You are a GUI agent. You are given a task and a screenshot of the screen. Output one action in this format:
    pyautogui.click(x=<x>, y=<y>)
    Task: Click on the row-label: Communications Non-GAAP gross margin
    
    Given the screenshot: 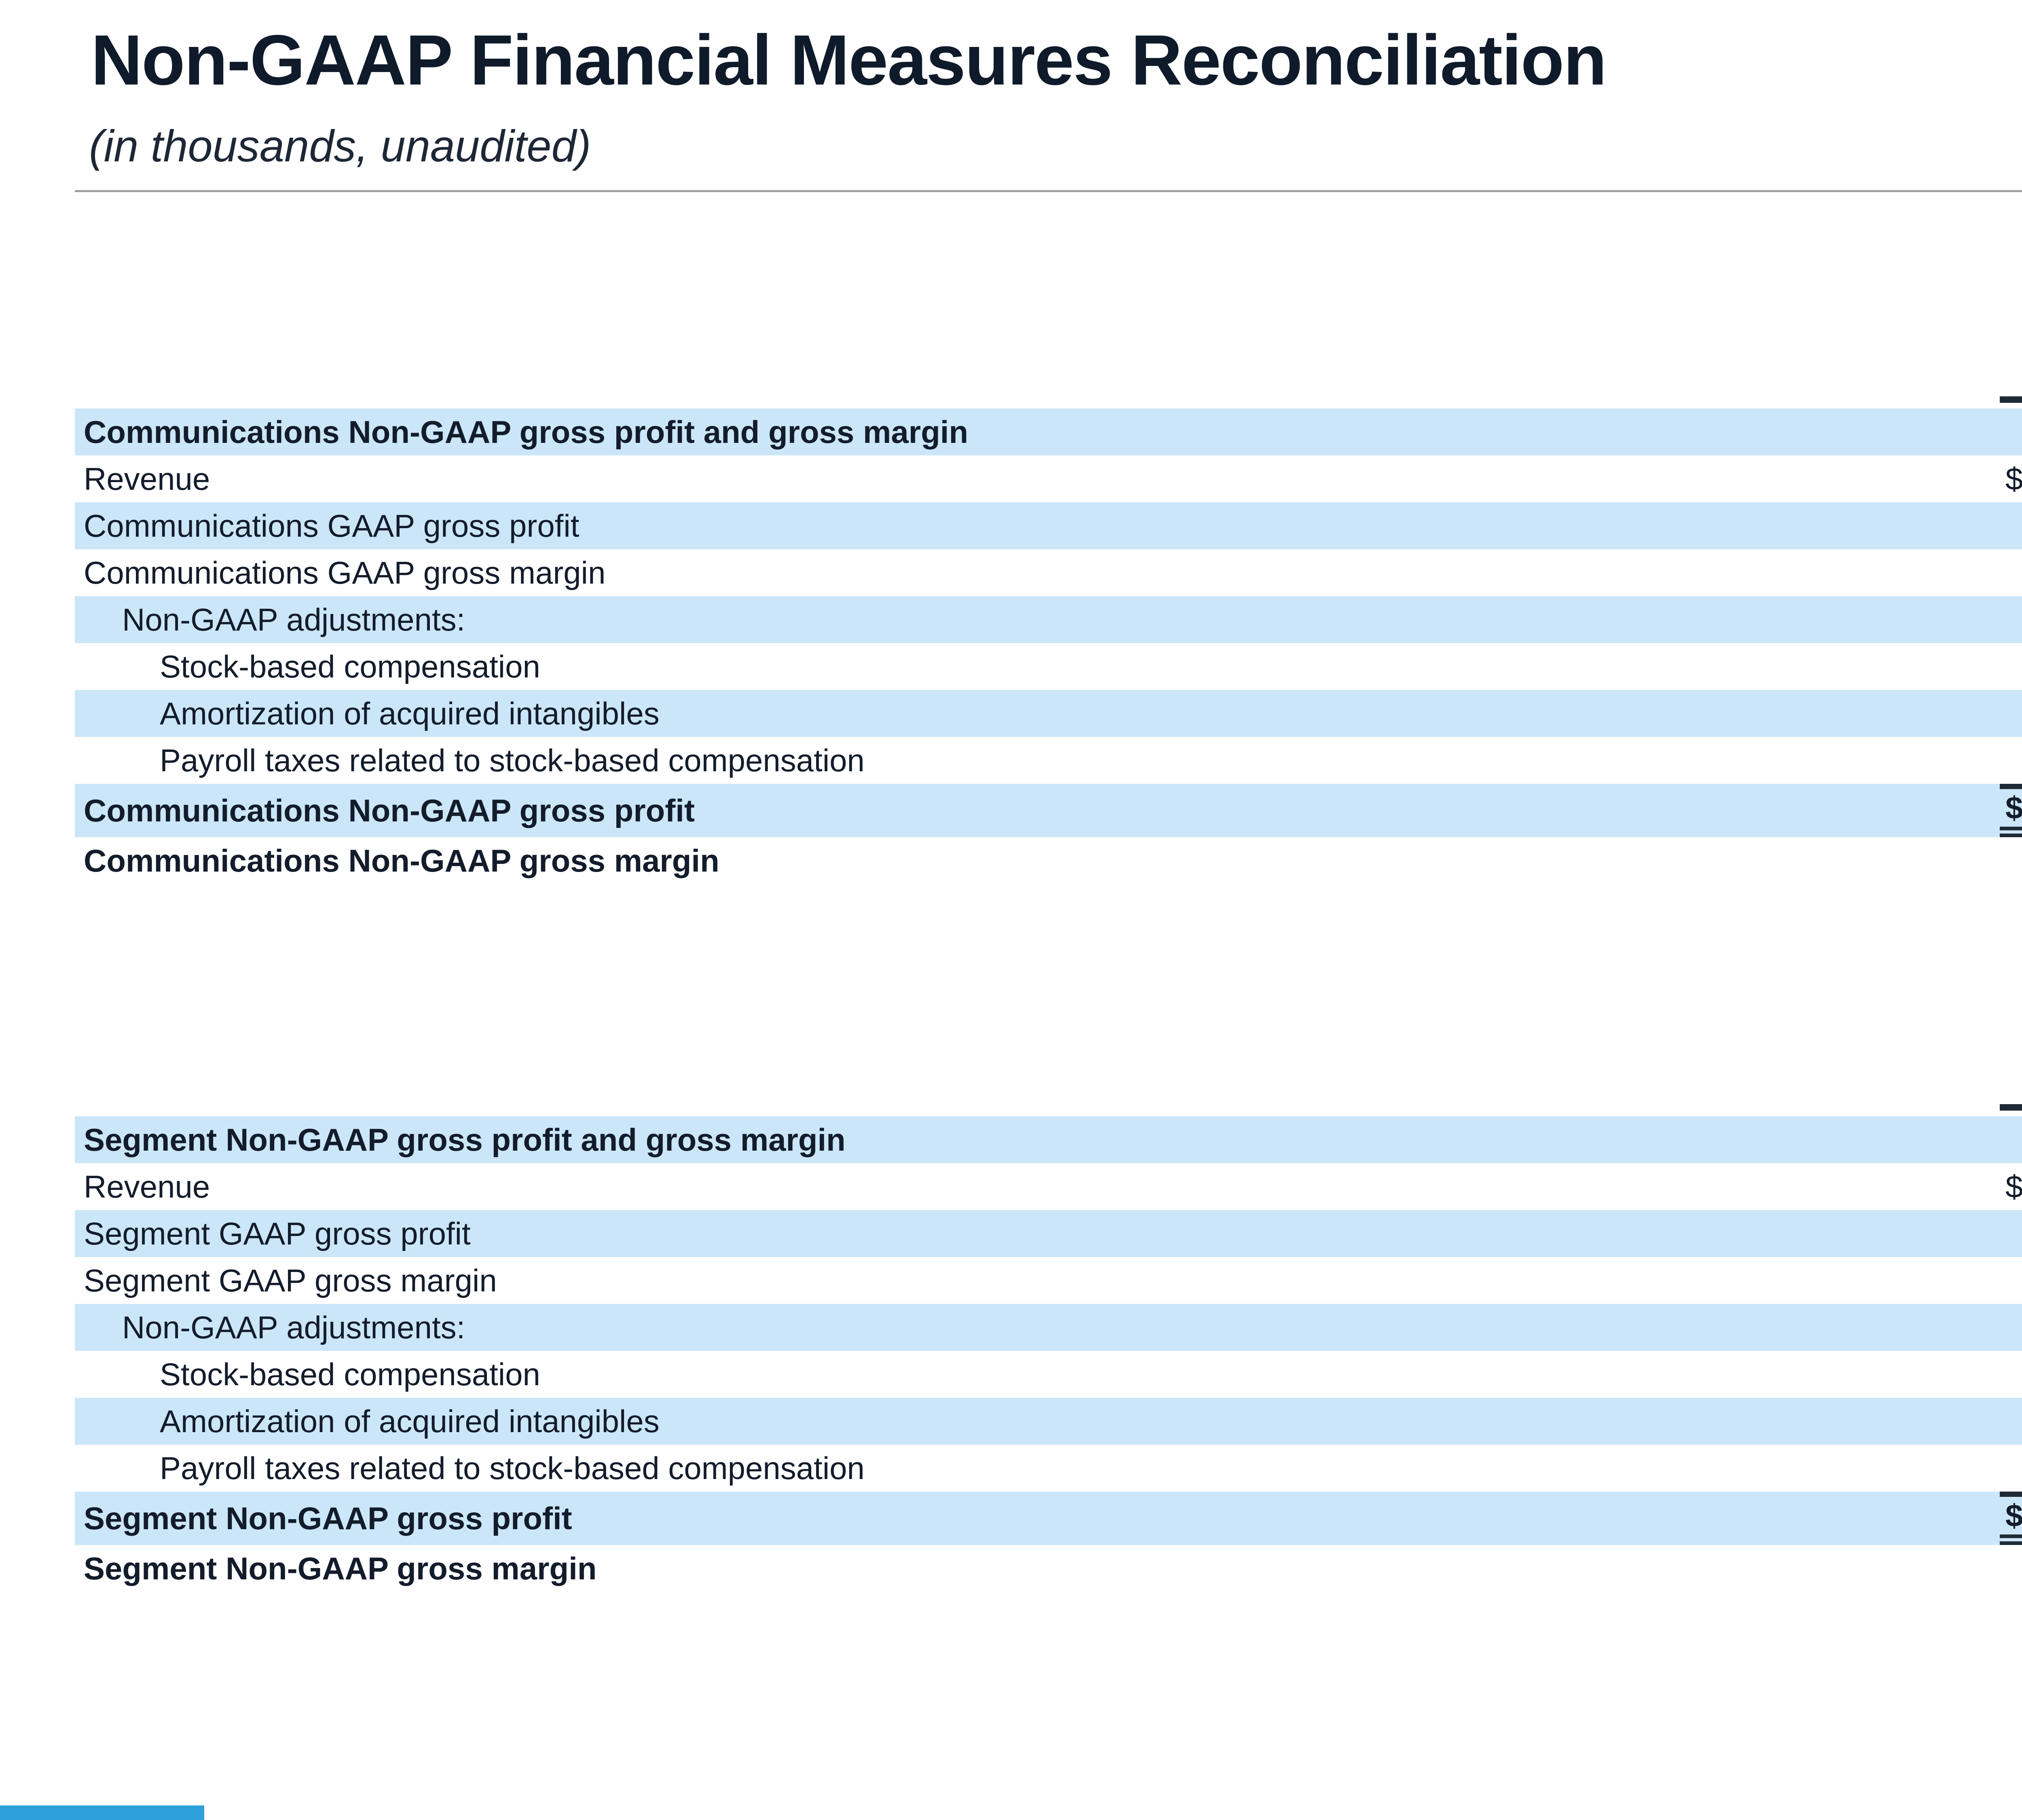 What is the action you would take?
    pyautogui.click(x=401, y=860)
    